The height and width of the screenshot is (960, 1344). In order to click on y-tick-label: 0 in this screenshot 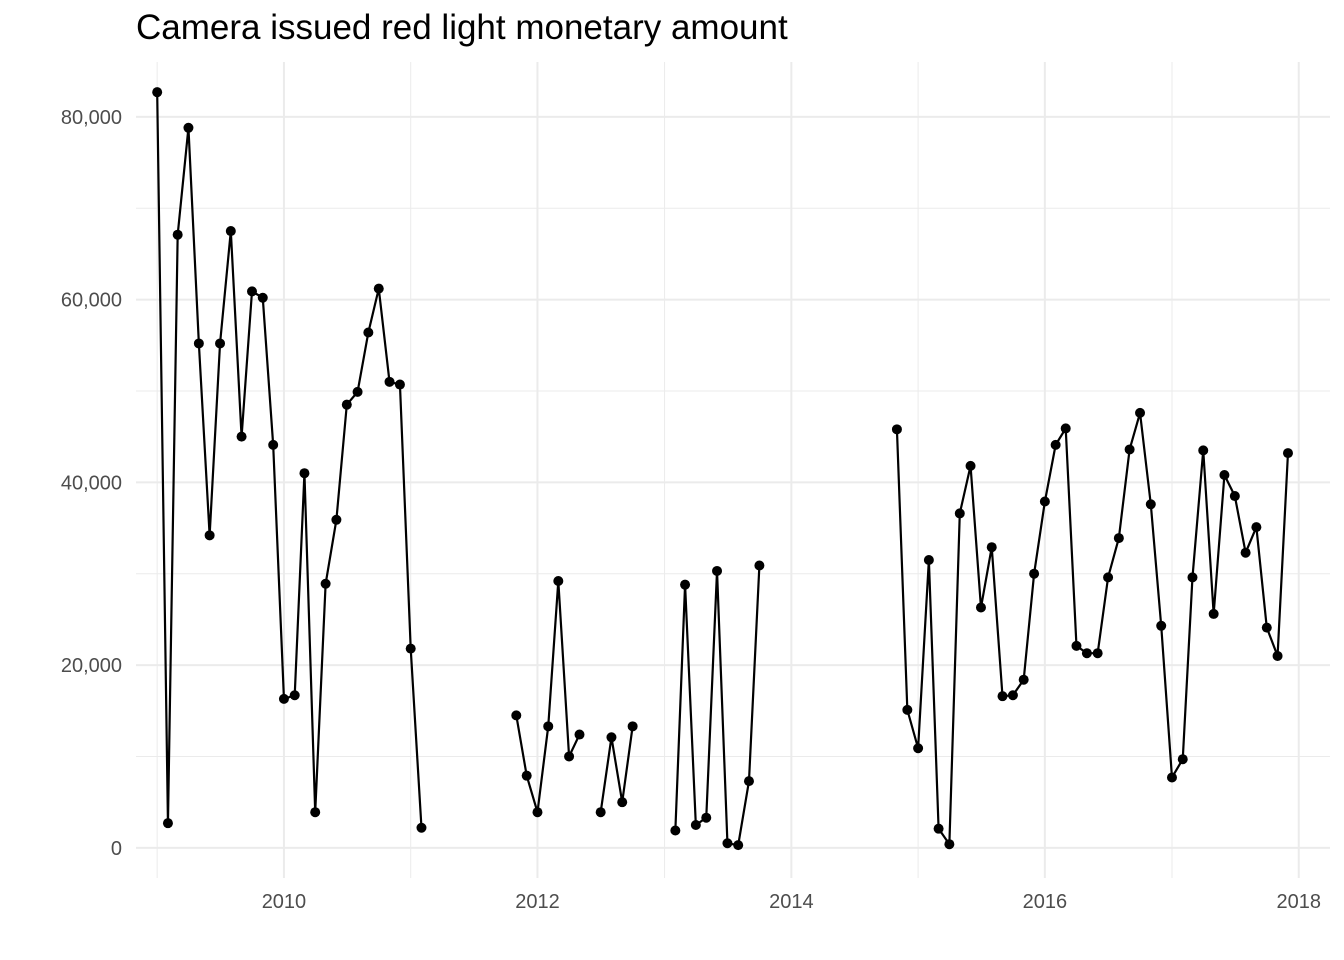, I will do `click(116, 849)`.